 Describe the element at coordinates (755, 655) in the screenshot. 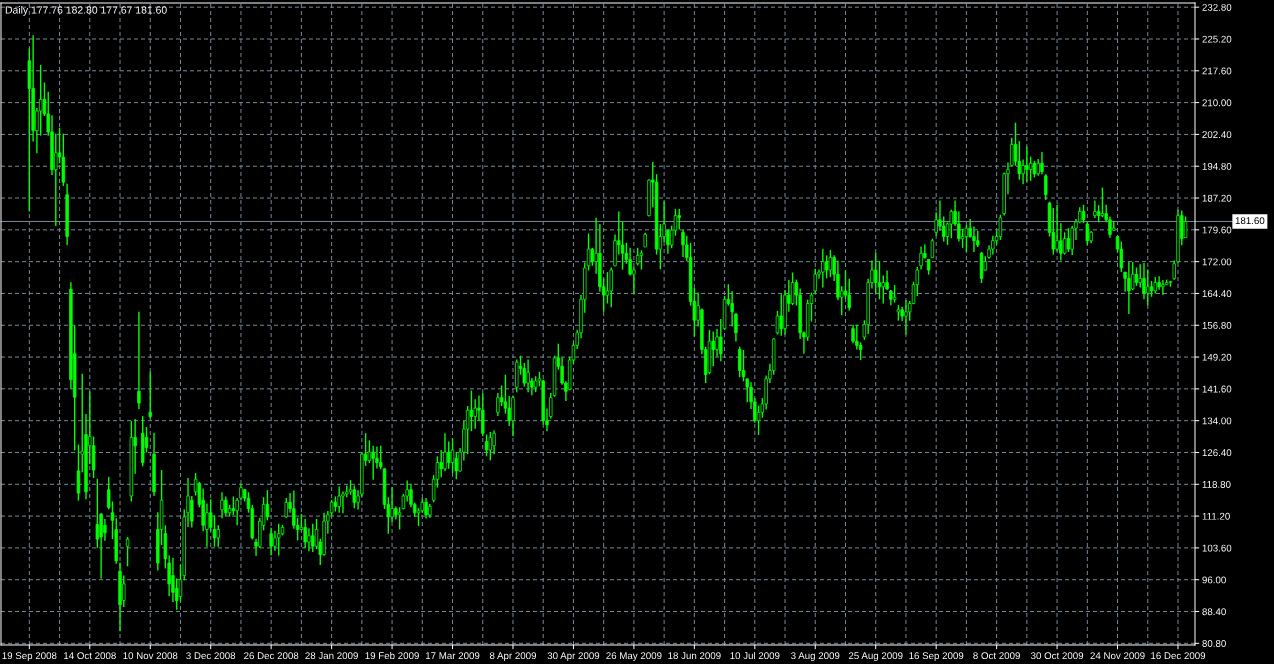

I see `x-tick-label: 10 Jul 2009` at that location.